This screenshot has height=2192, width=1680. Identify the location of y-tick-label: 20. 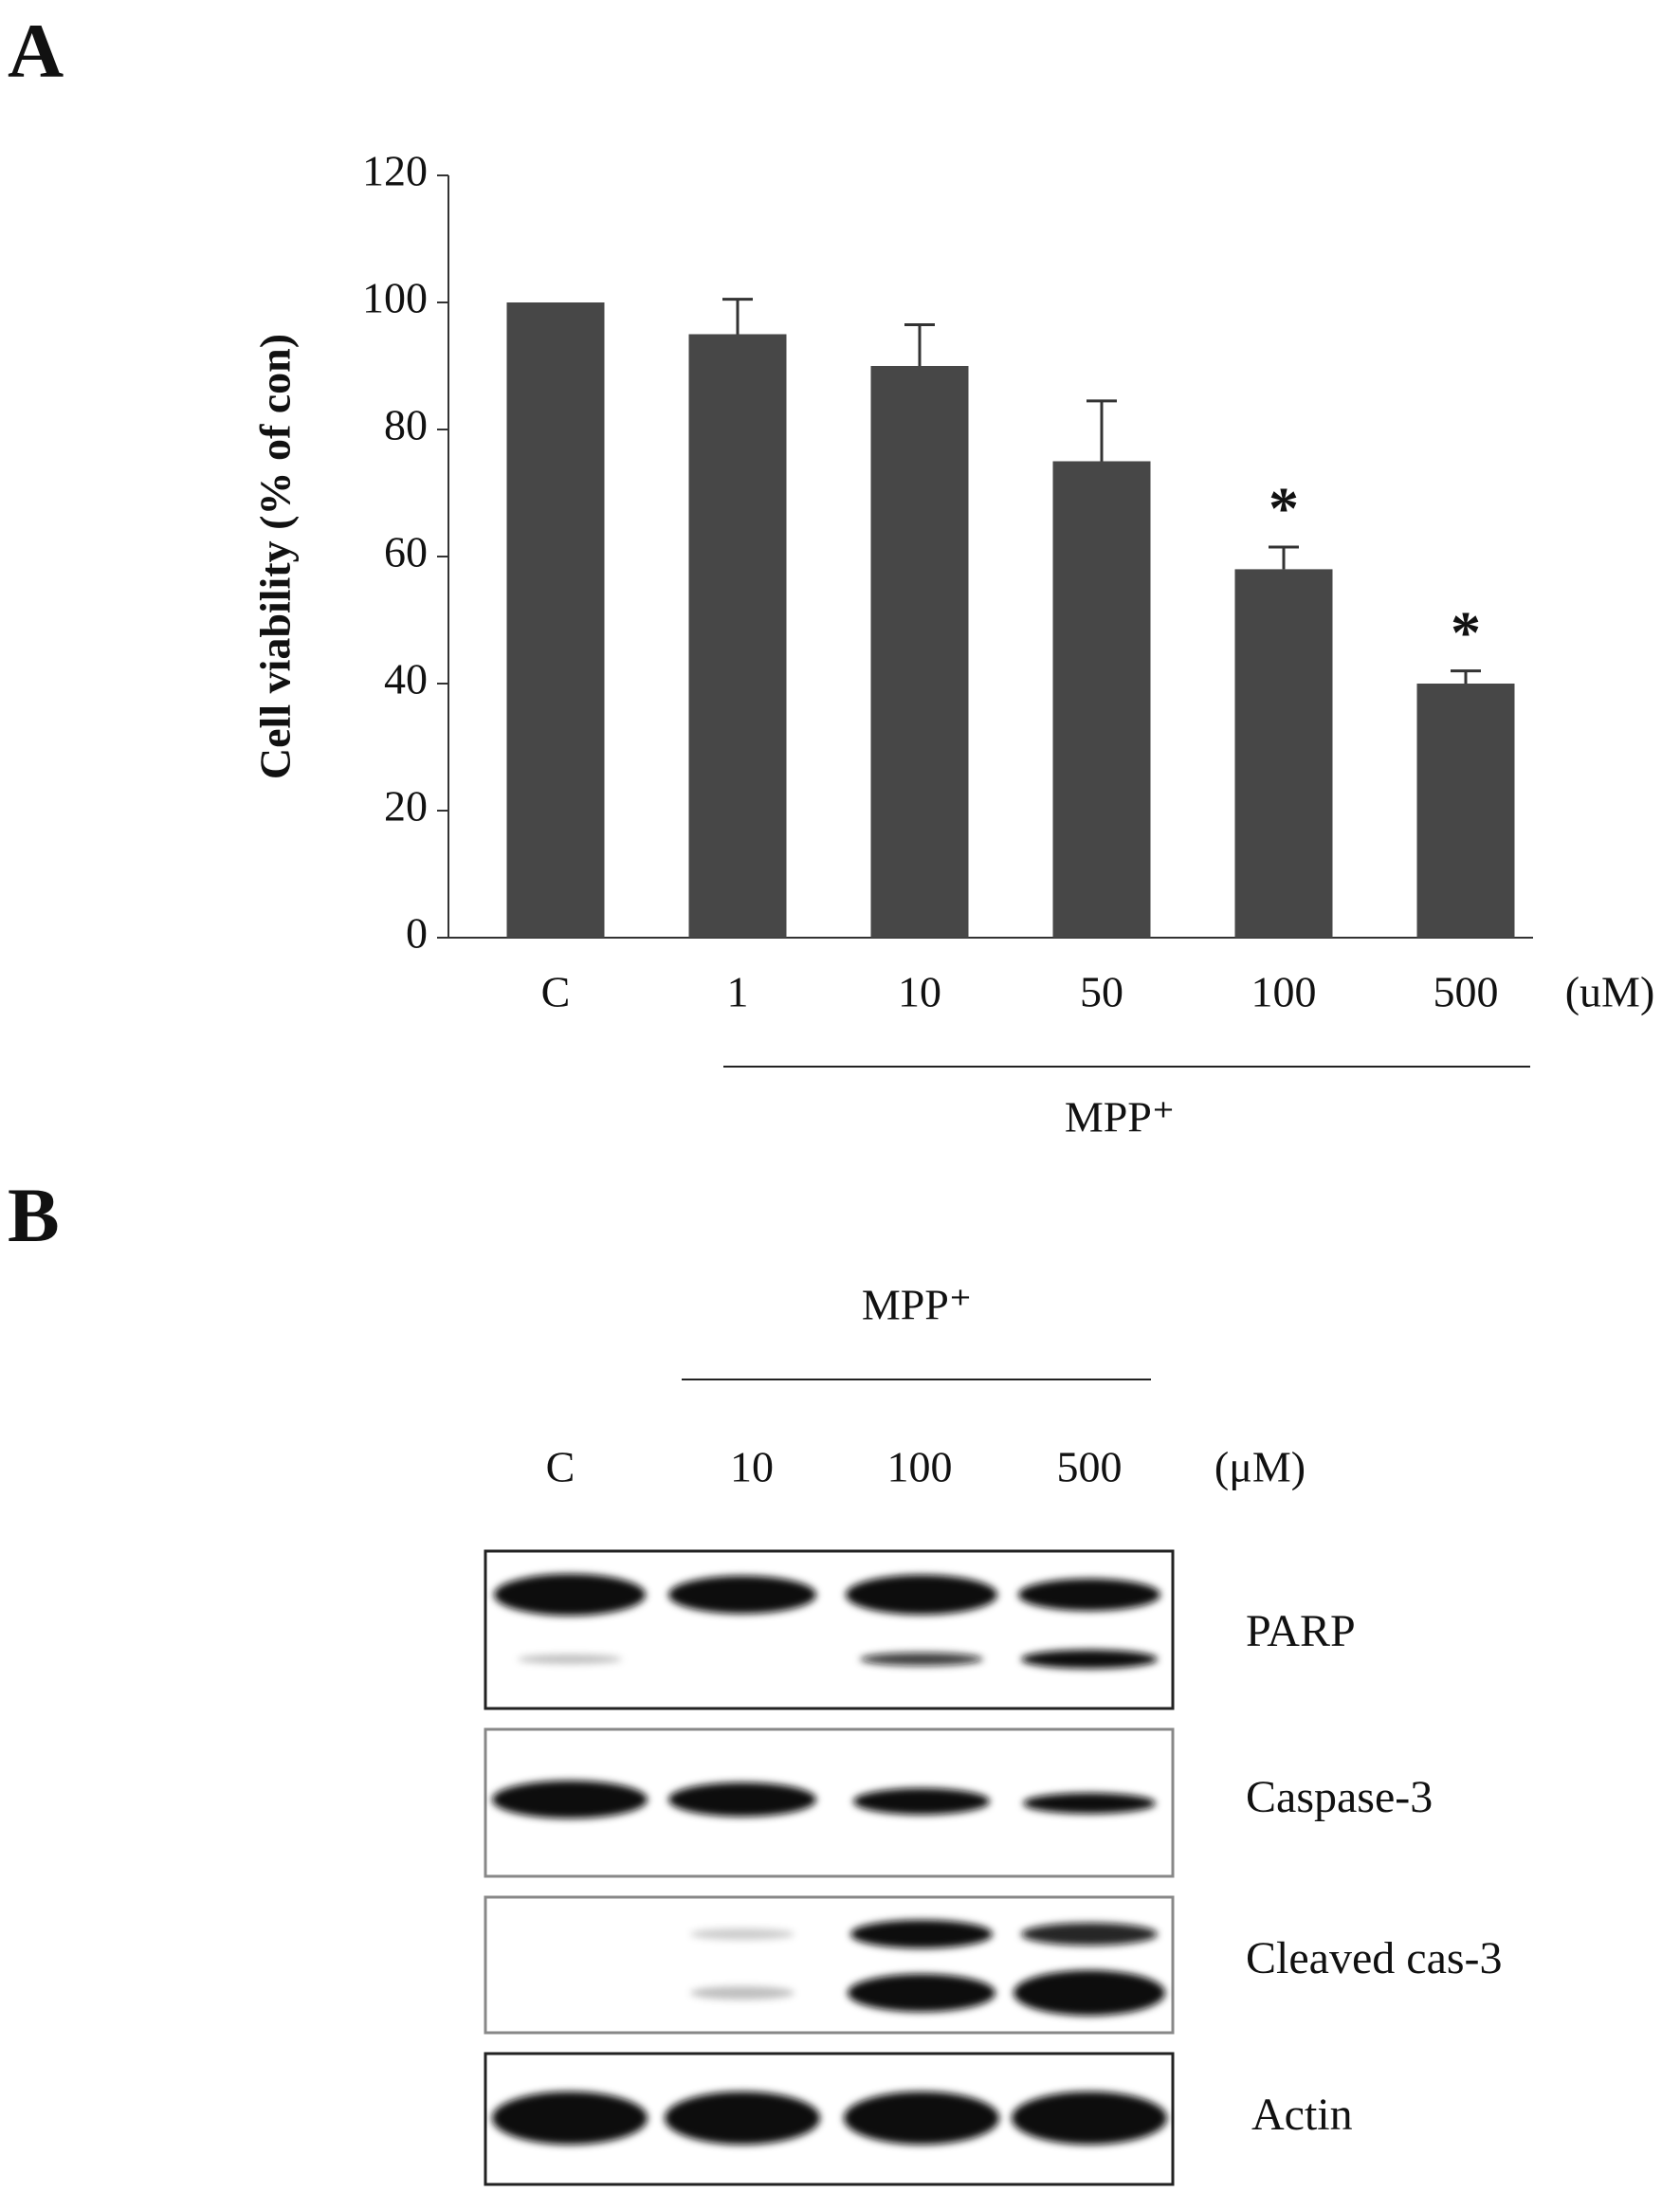
(406, 806).